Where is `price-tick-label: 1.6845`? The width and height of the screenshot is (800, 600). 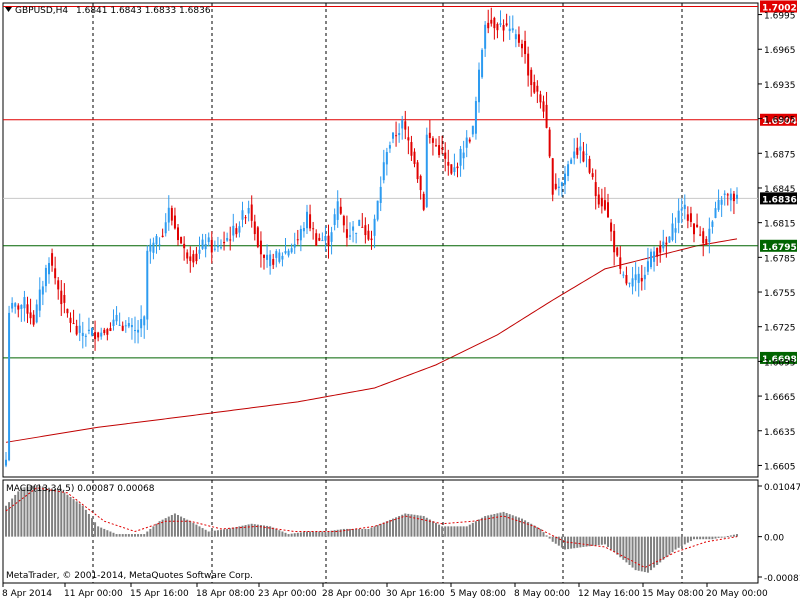 price-tick-label: 1.6845 is located at coordinates (780, 190).